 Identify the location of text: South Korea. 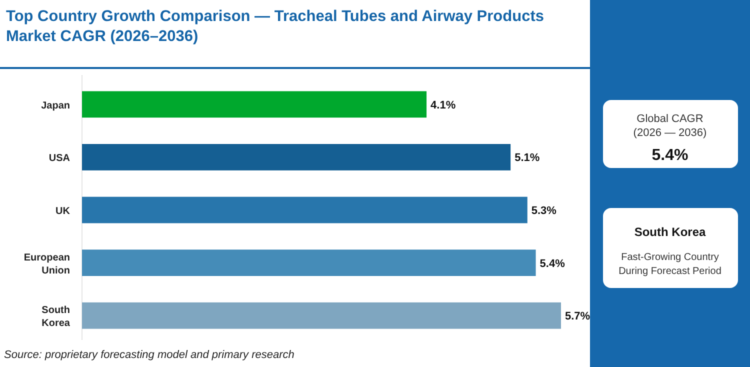
(670, 232).